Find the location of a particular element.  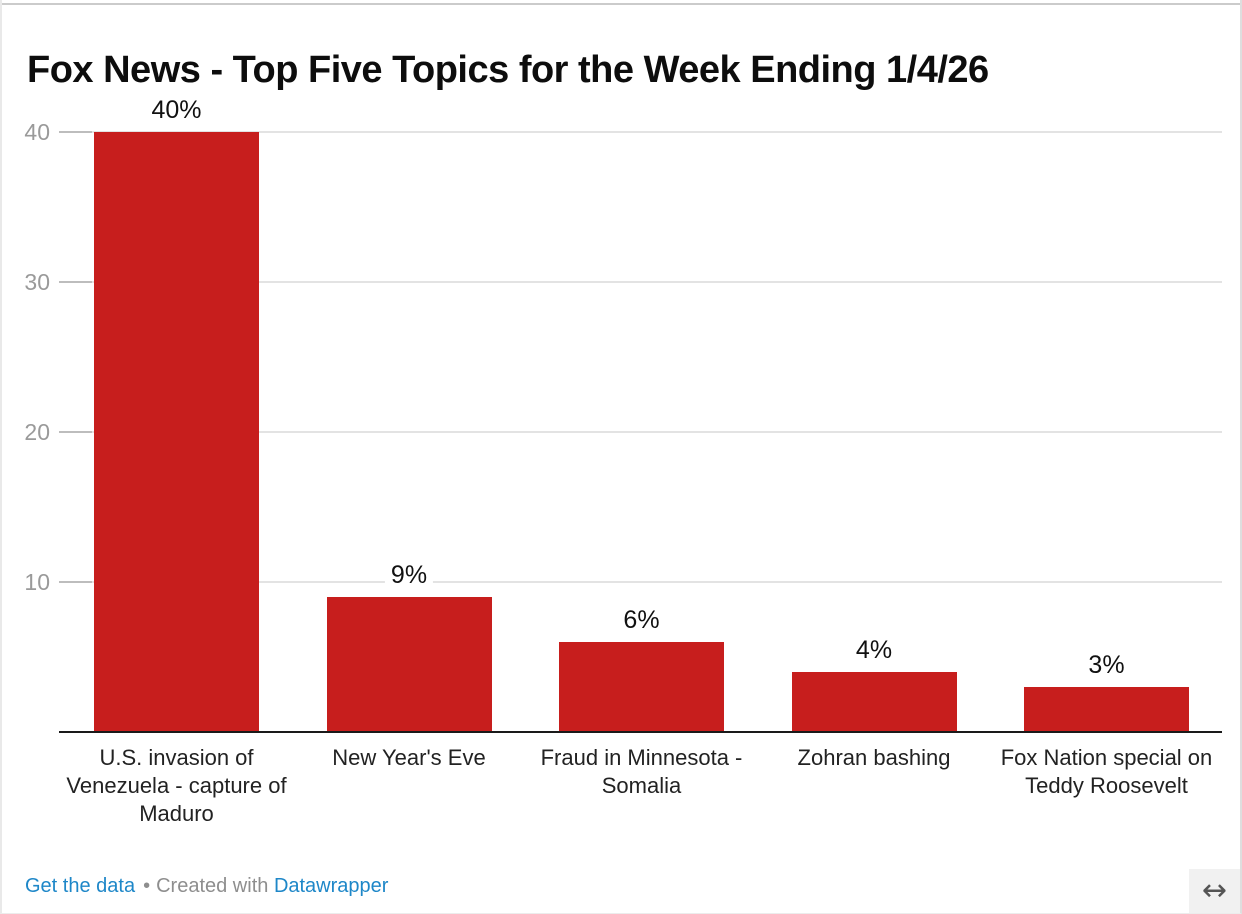

category-label: Fox Nation special on Teddy Roosevelt is located at coordinates (1106, 771).